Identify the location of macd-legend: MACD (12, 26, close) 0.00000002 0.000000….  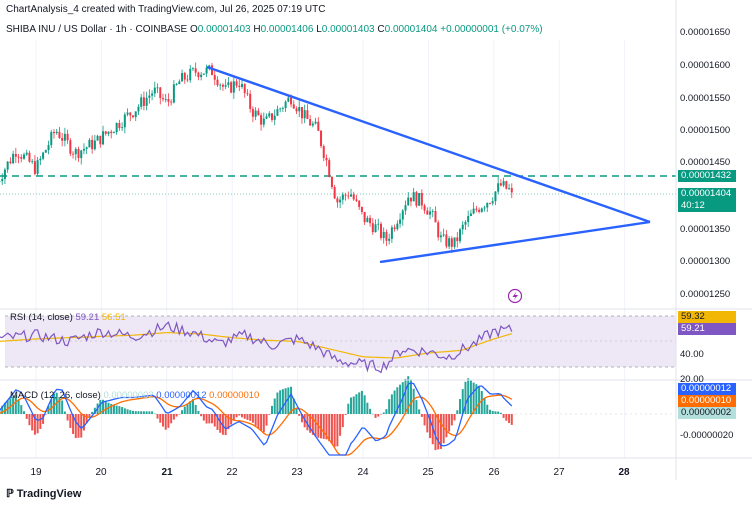
(134, 395).